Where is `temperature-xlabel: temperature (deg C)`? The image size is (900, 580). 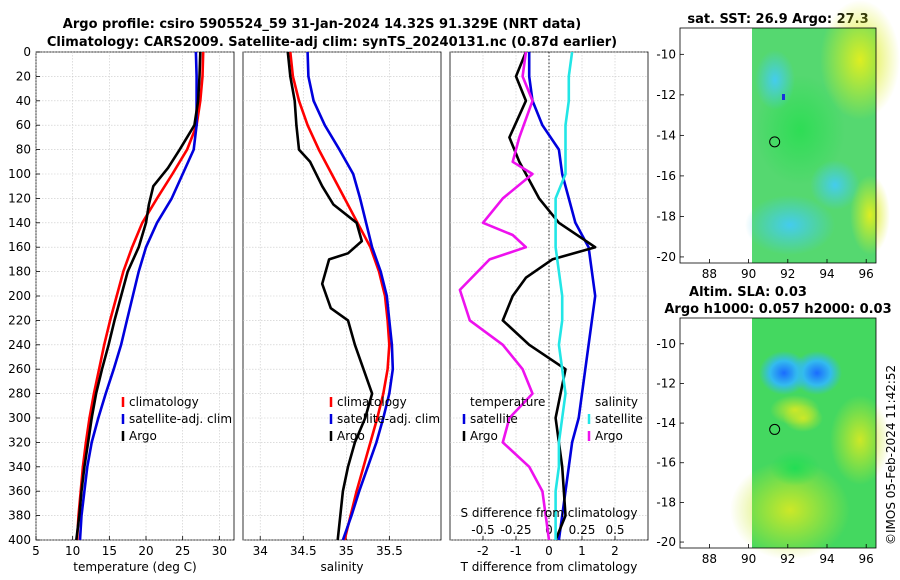
temperature-xlabel: temperature (deg C) is located at coordinates (134, 567).